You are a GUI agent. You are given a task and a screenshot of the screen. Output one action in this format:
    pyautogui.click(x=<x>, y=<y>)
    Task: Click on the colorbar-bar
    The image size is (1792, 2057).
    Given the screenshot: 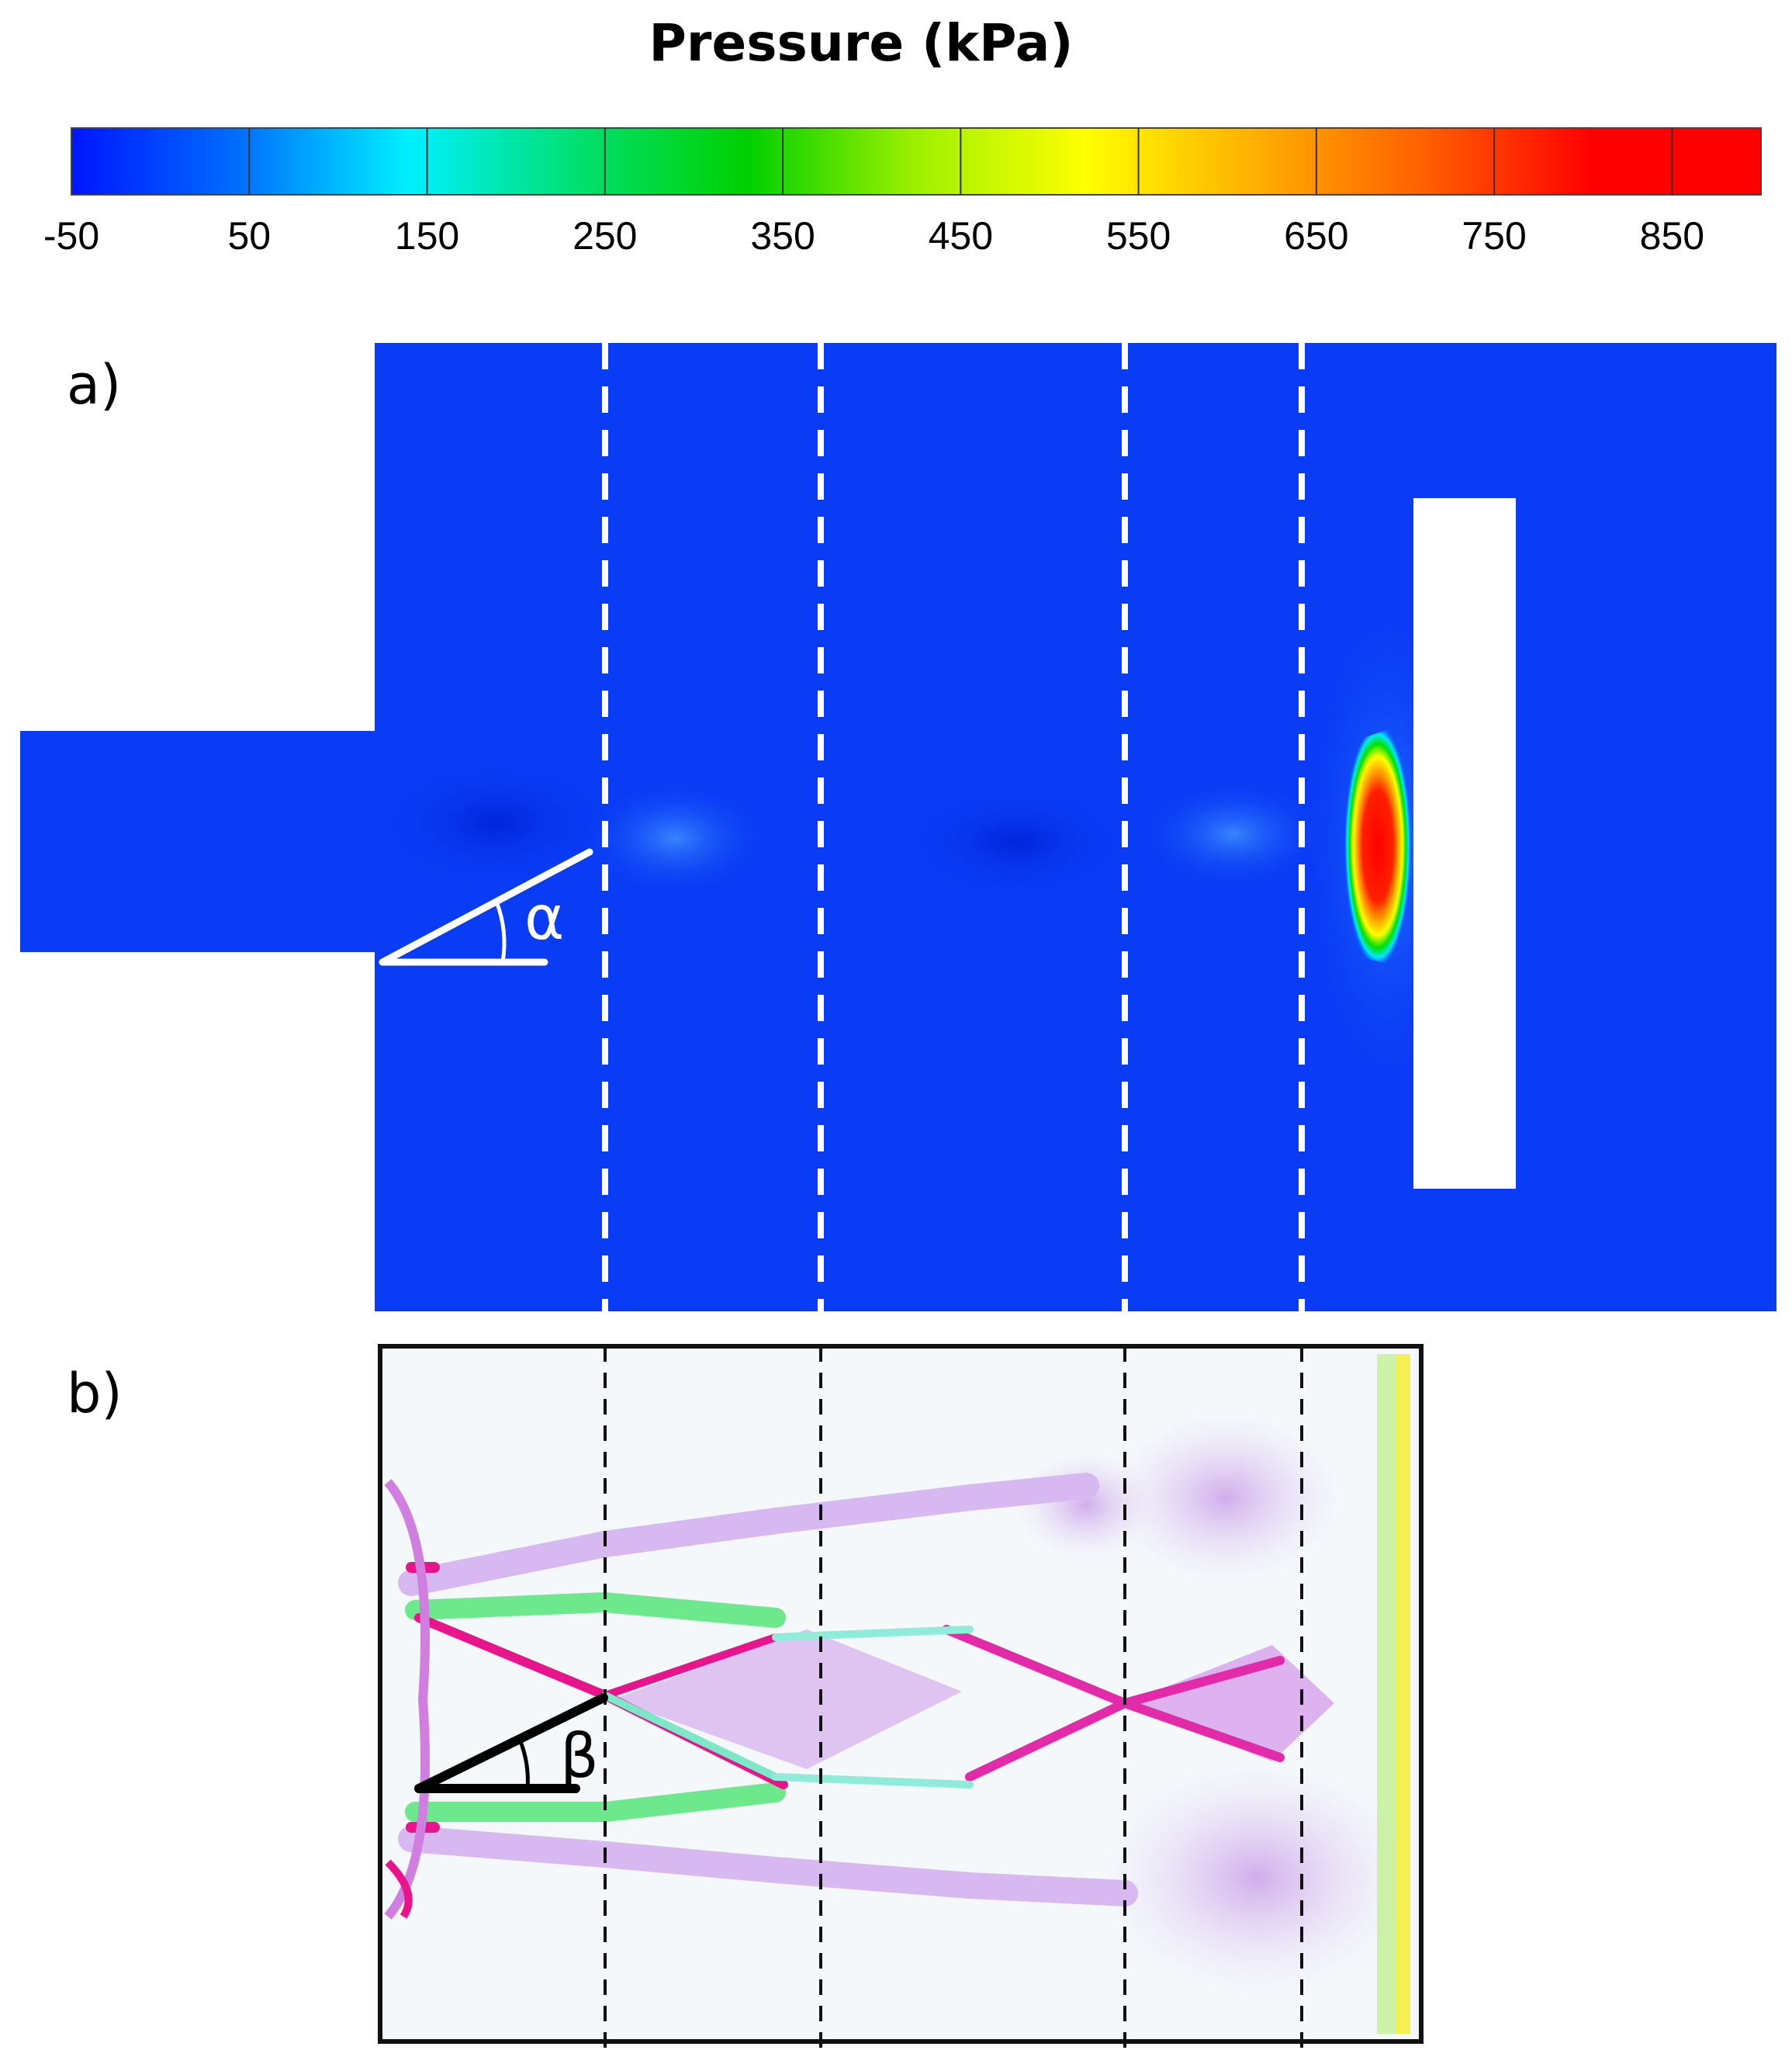 What is the action you would take?
    pyautogui.click(x=916, y=162)
    